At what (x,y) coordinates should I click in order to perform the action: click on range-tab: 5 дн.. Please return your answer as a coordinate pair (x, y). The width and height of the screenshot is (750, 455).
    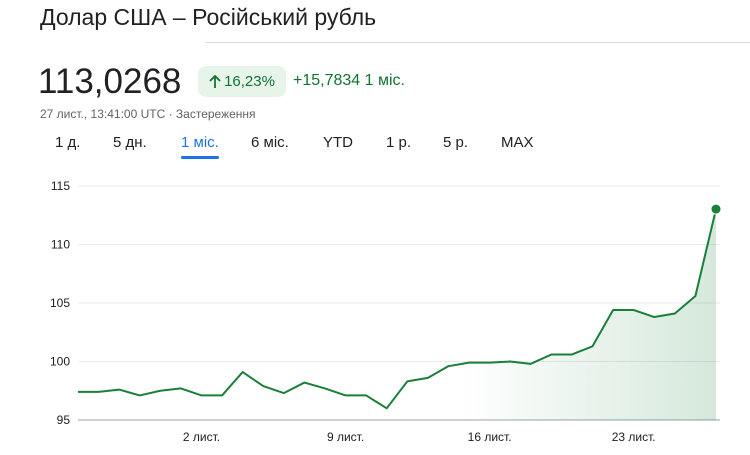
    Looking at the image, I should click on (130, 142).